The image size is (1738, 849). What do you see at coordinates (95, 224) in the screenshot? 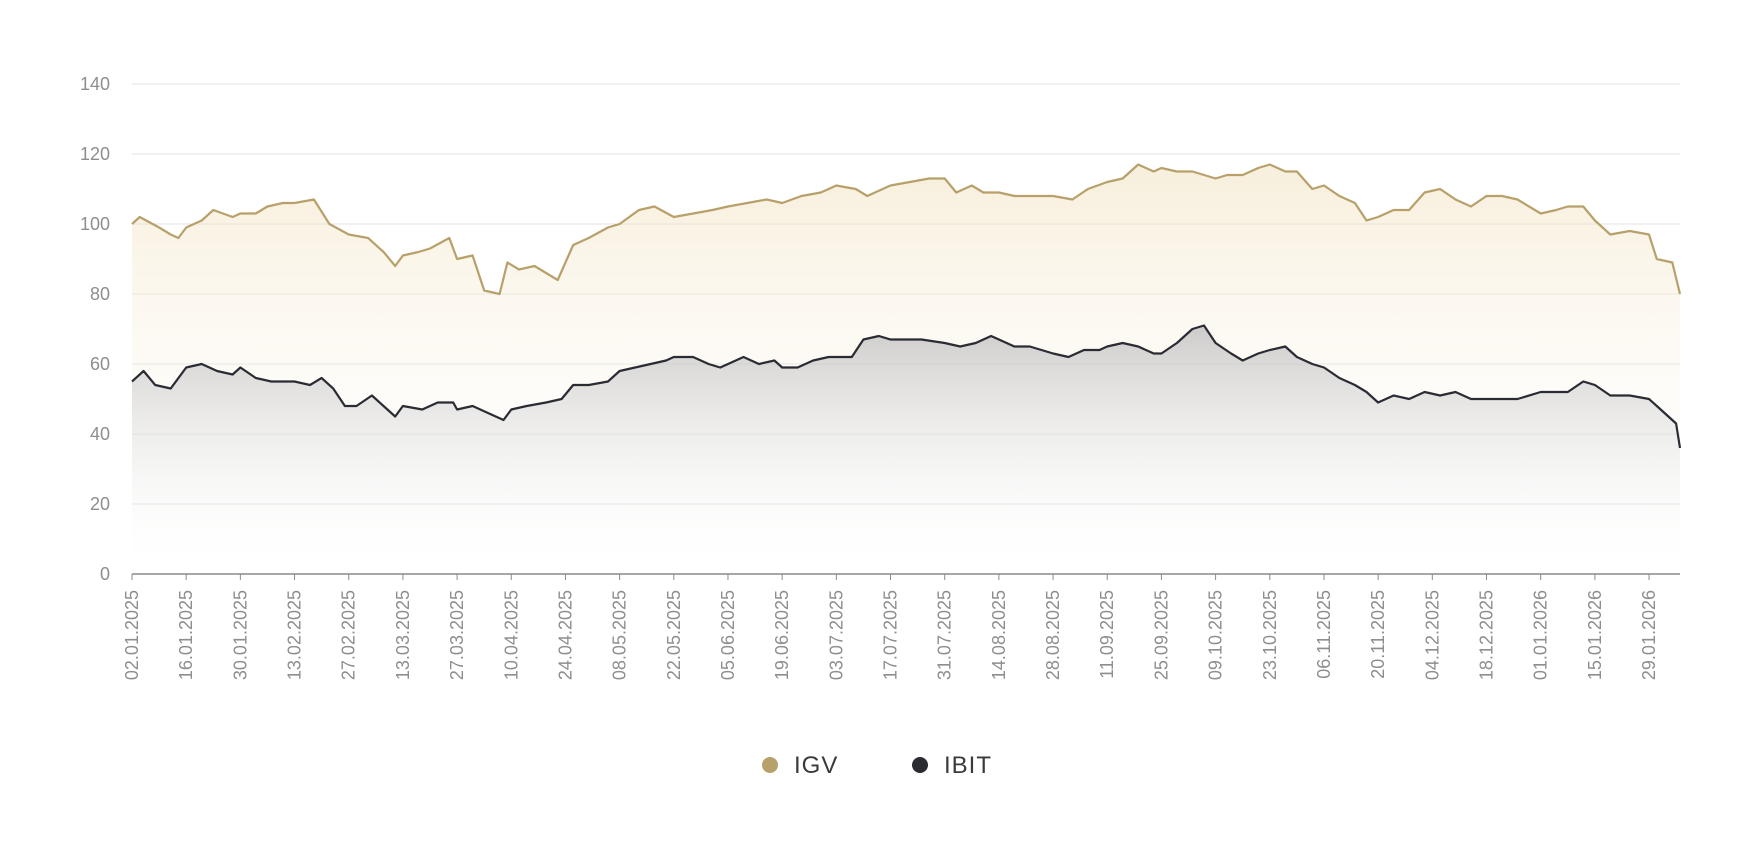
I see `y-tick-label: 100` at bounding box center [95, 224].